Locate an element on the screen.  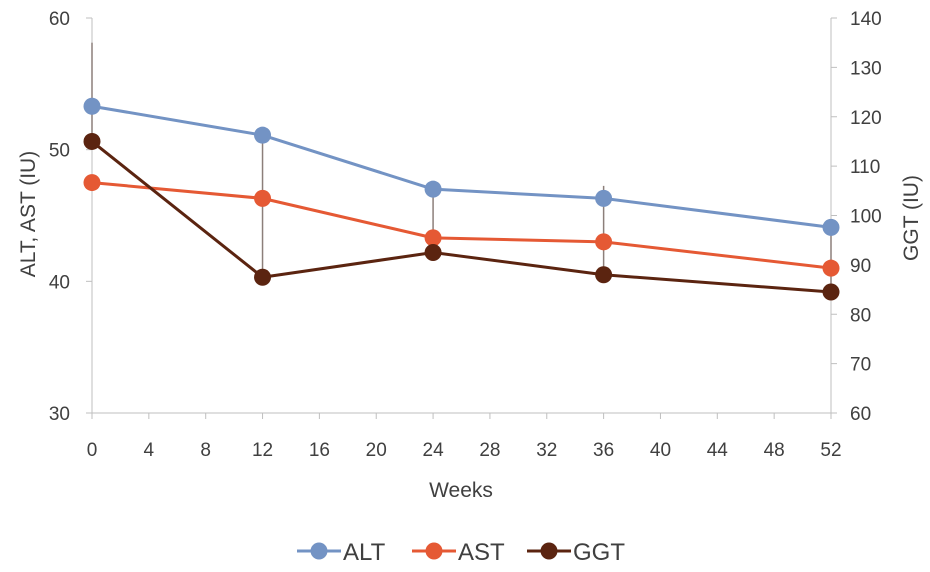
y-right-tick-label: 140 is located at coordinates (866, 19).